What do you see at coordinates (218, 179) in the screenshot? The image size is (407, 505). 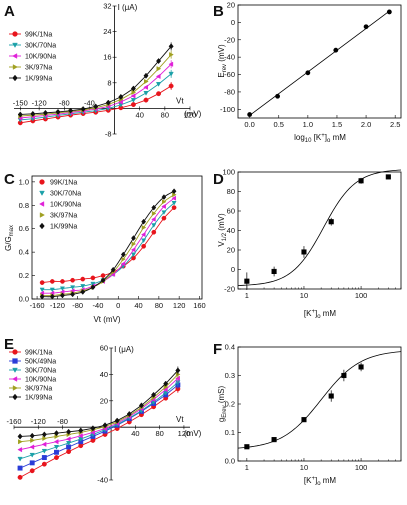 I see `panel-letter-d: D` at bounding box center [218, 179].